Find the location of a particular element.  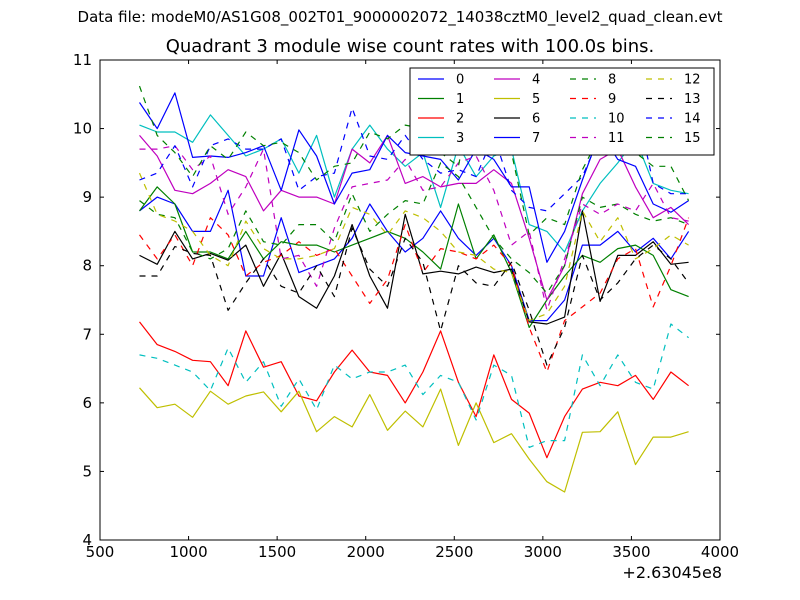

legend-label-13: 13 is located at coordinates (692, 99).